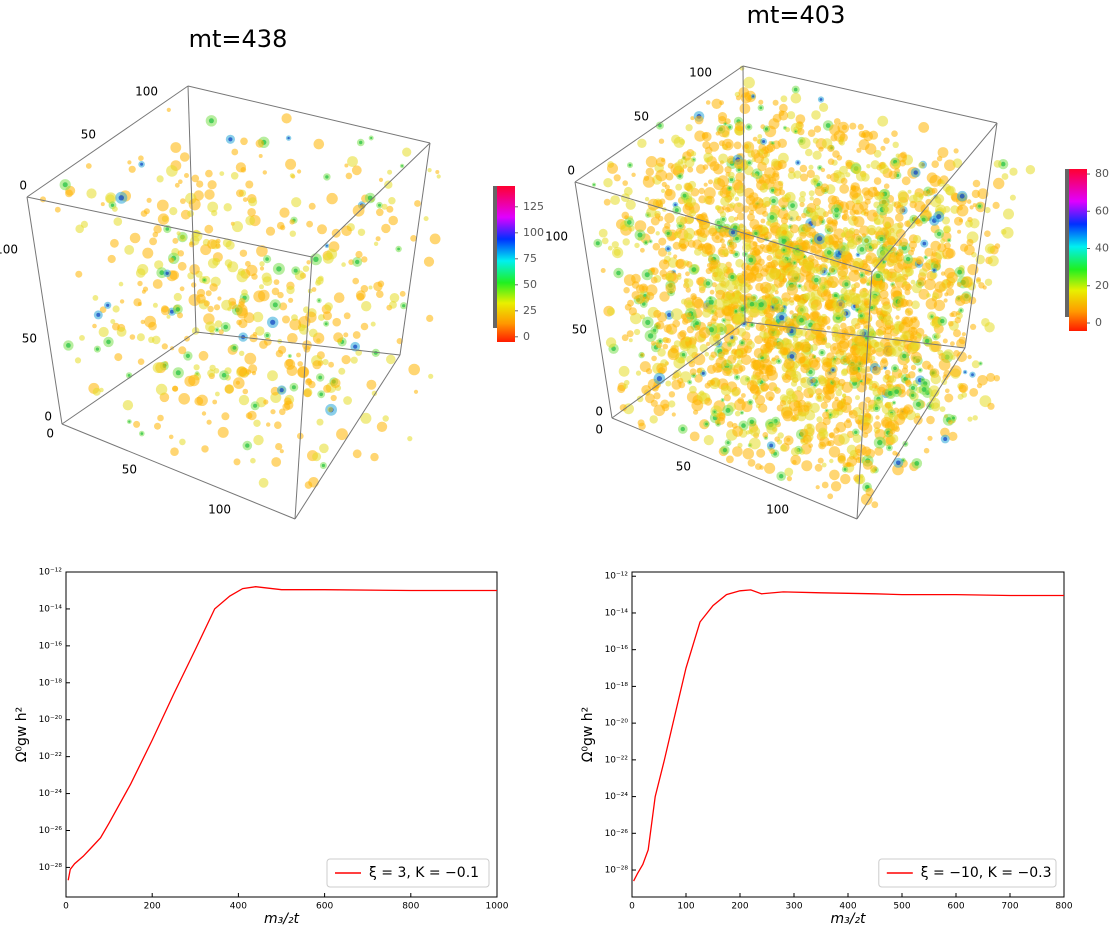 This screenshot has height=927, width=1115. I want to click on x-tick-label: 700, so click(1009, 907).